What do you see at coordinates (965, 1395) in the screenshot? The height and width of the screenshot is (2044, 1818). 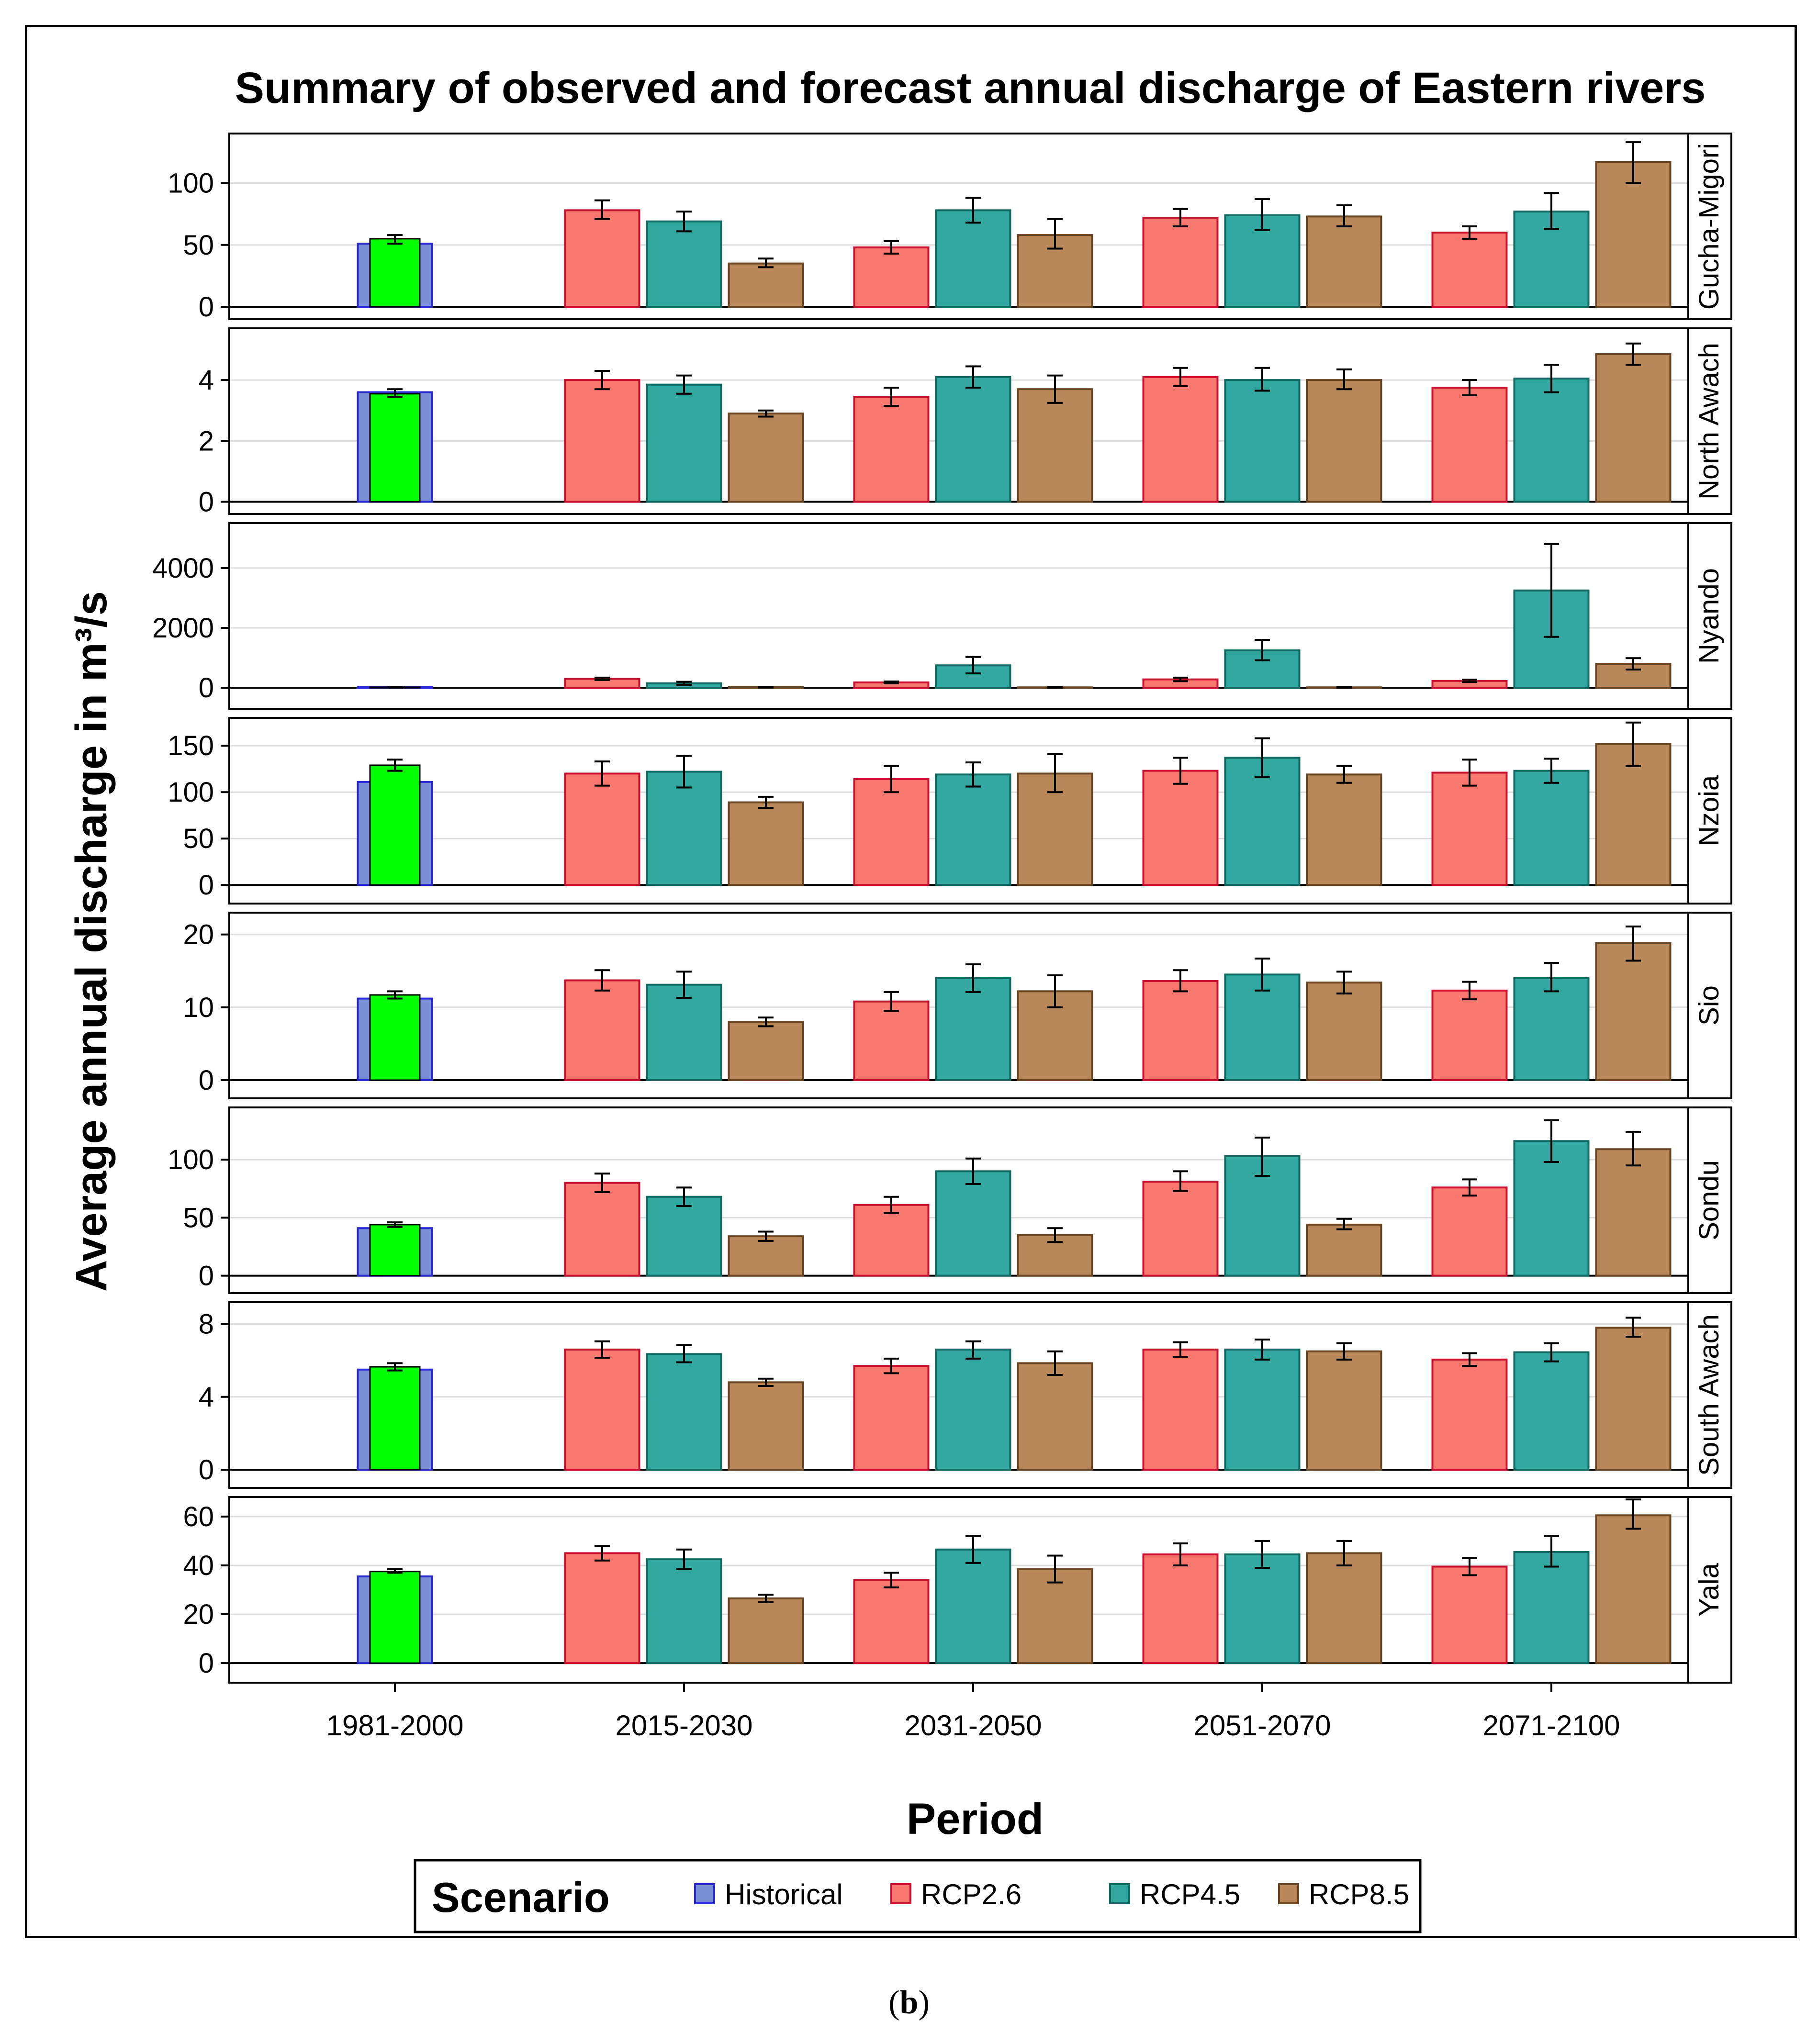 I see `panel-south-awach: 0 4 8 South Awach` at bounding box center [965, 1395].